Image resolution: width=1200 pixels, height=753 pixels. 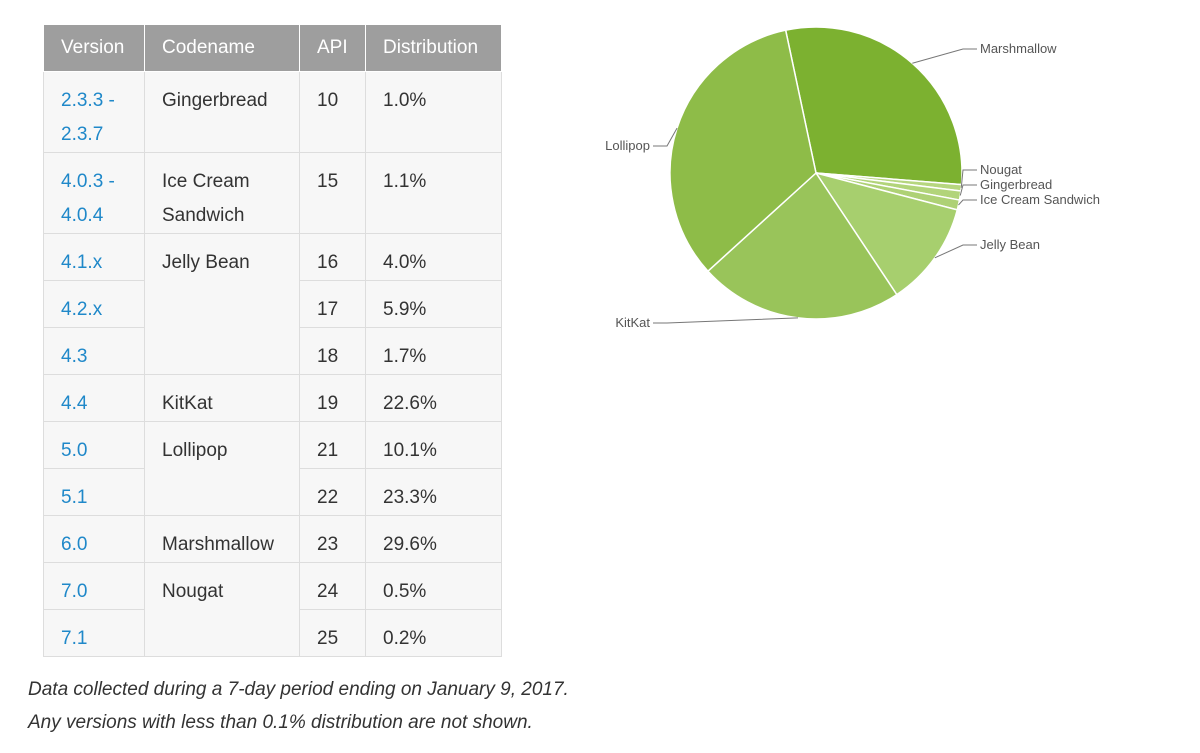 I want to click on distribution-cell: 29.6%, so click(x=433, y=539).